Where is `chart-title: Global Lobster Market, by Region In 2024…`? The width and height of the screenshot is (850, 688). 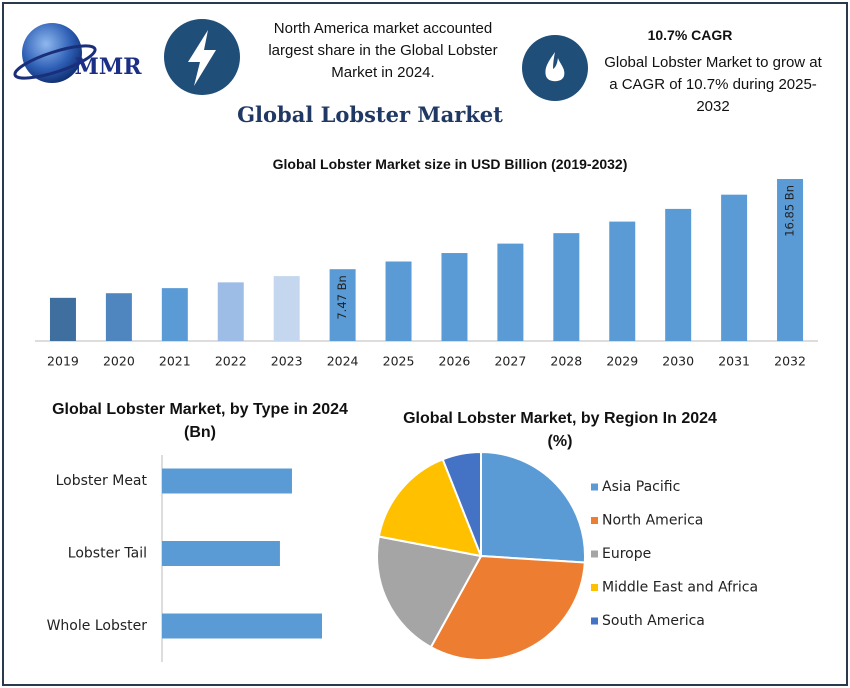
chart-title: Global Lobster Market, by Region In 2024… is located at coordinates (560, 430).